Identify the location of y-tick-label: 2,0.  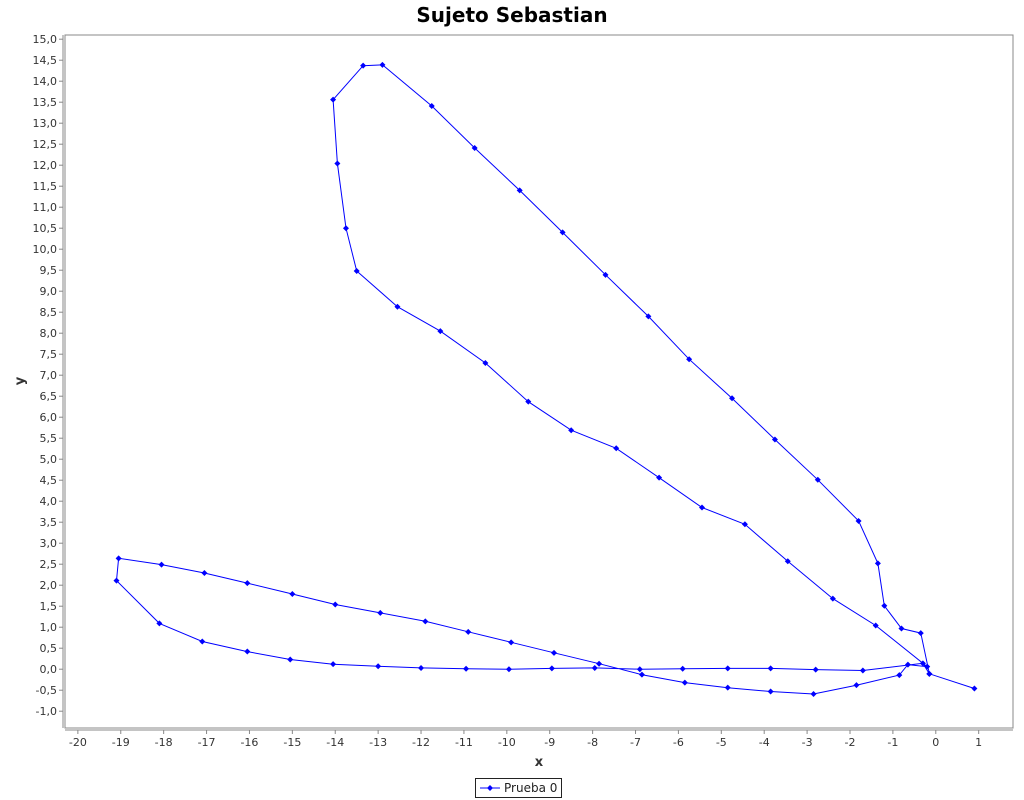
(49, 585).